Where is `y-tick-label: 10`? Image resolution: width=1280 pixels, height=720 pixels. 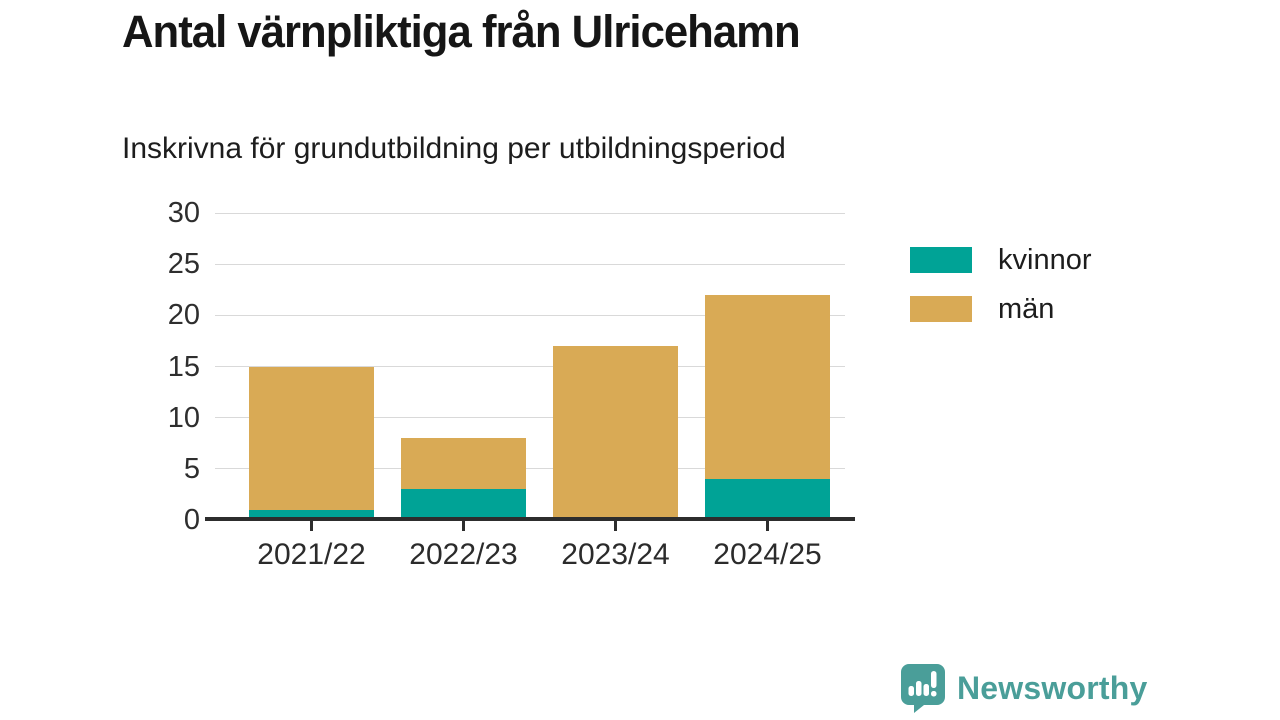 y-tick-label: 10 is located at coordinates (183, 417).